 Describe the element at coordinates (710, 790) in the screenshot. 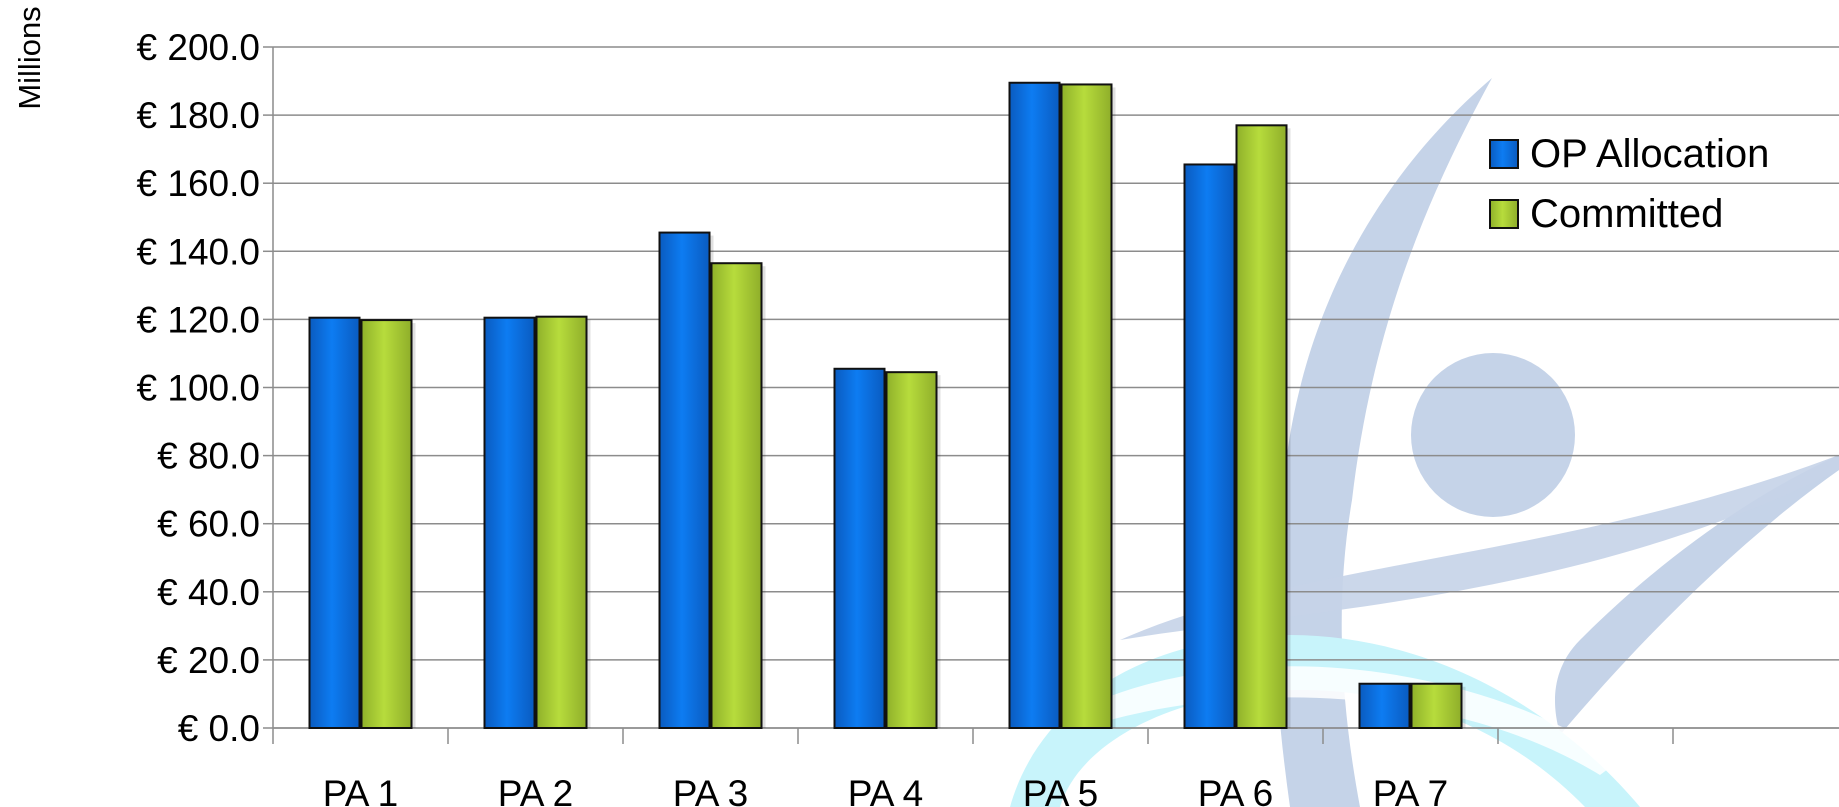

I see `x-category-label: PA 3` at that location.